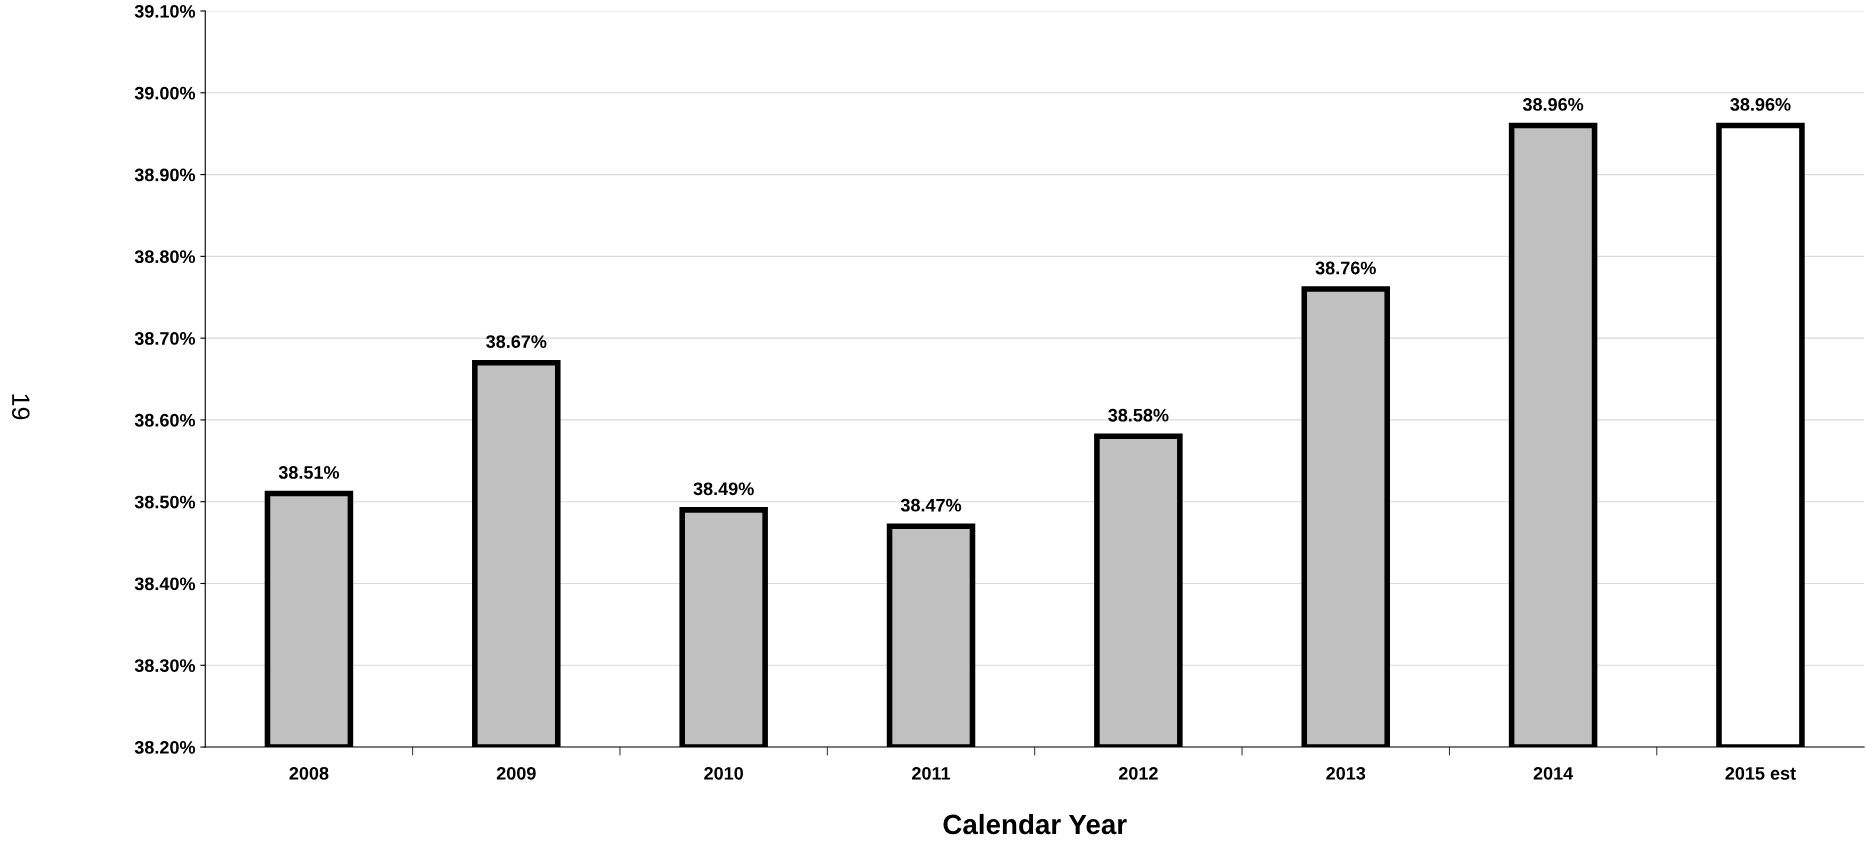 The image size is (1866, 847). I want to click on y-tick-label: 38.90%, so click(165, 175).